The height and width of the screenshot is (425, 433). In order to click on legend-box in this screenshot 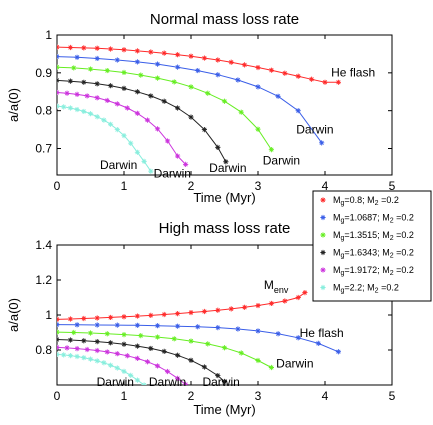, I will do `click(372, 246)`.